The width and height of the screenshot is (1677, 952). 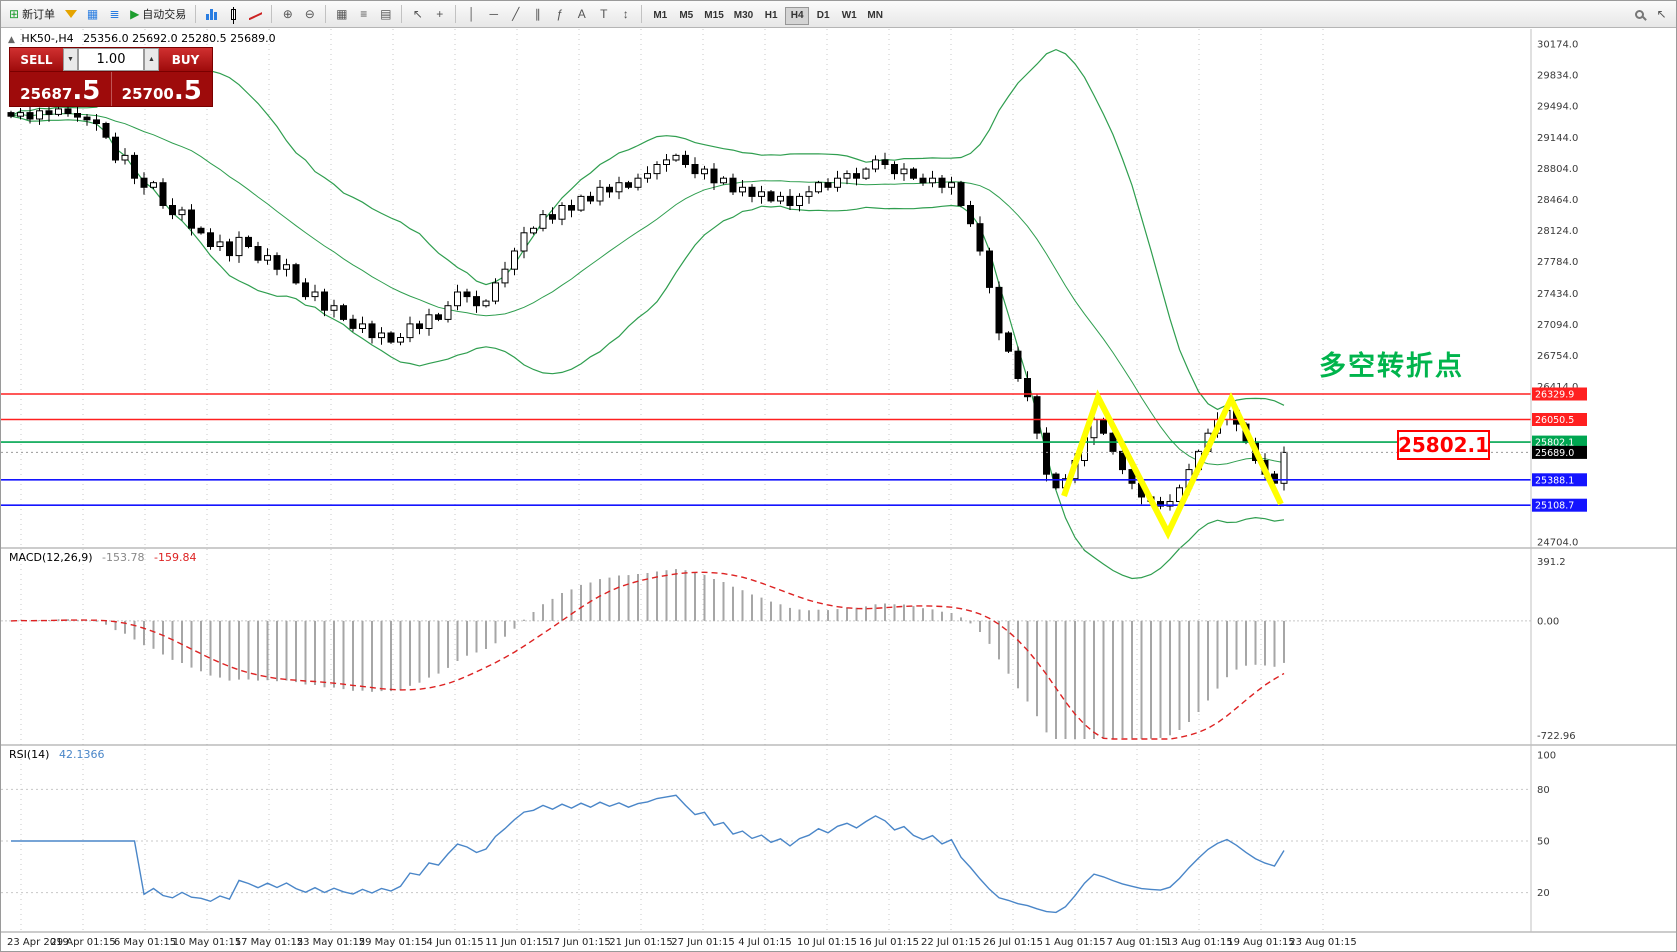 I want to click on indicators-funnel-button, so click(x=70, y=14).